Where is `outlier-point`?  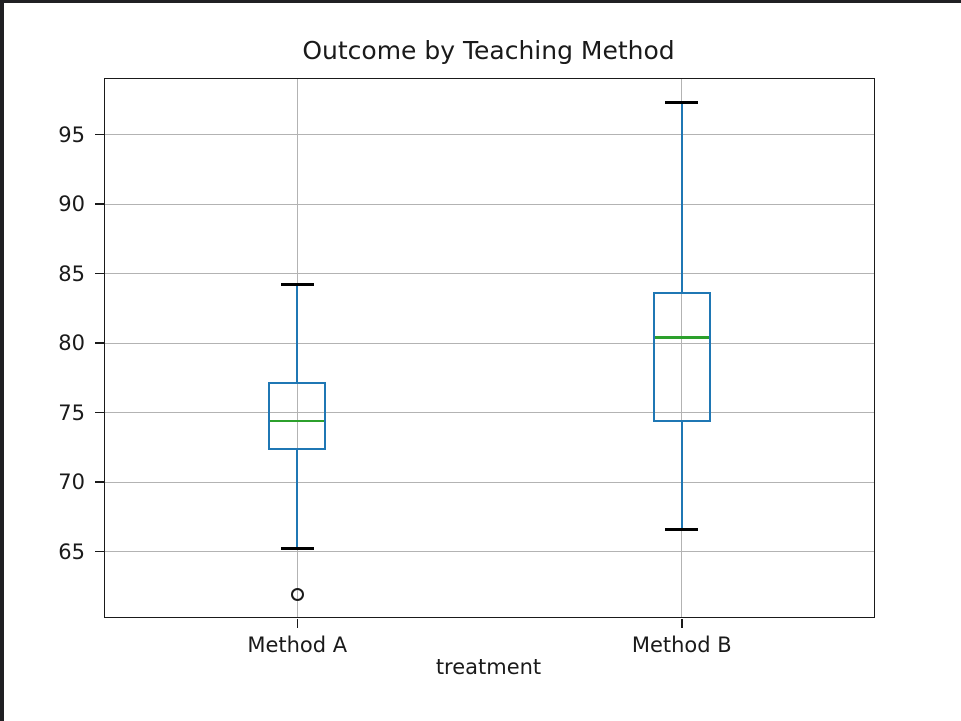 outlier-point is located at coordinates (297, 595).